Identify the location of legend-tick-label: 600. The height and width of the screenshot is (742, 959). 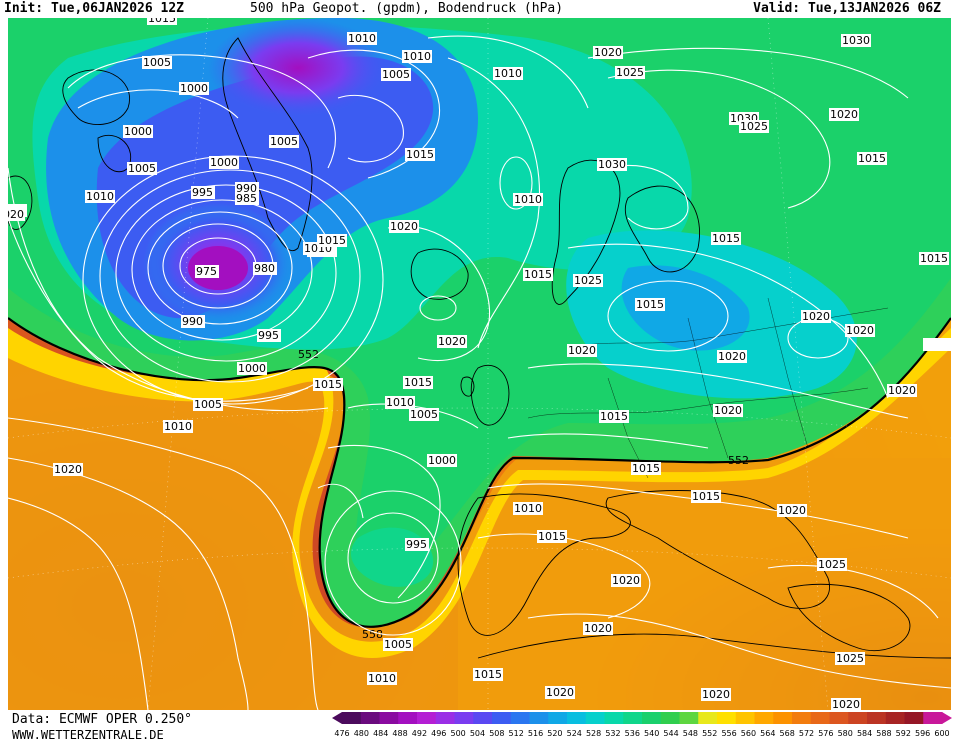
(941, 733).